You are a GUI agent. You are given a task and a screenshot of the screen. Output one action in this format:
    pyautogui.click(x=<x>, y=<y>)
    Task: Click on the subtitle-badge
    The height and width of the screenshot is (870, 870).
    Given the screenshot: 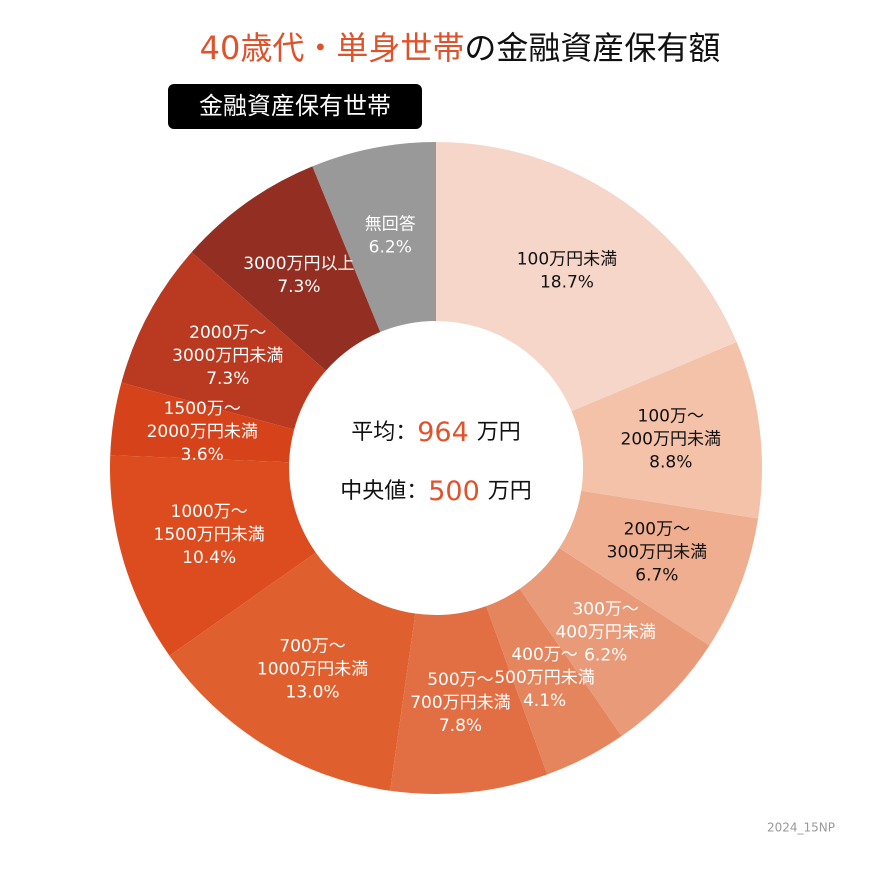 What is the action you would take?
    pyautogui.click(x=295, y=106)
    